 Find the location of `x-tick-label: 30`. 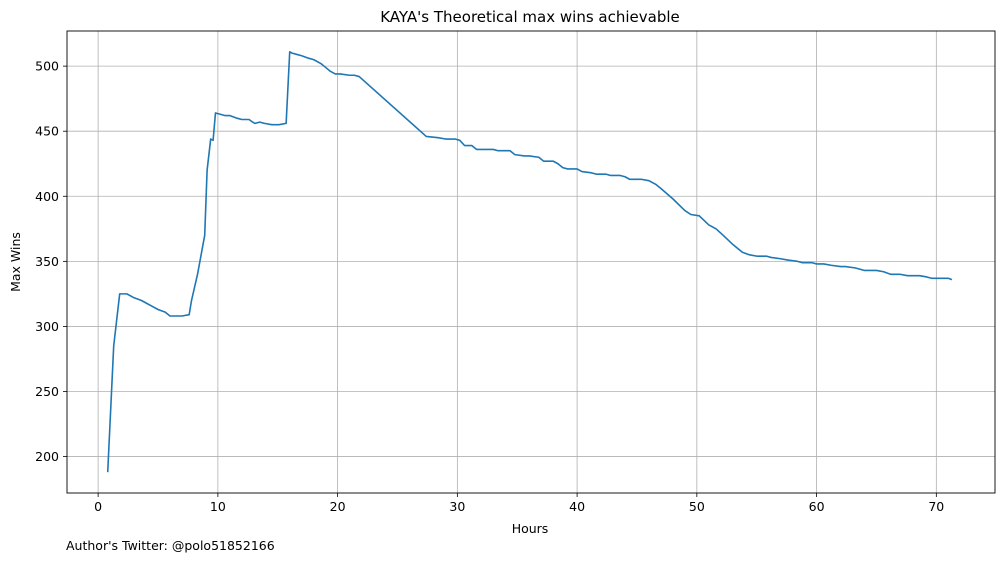

x-tick-label: 30 is located at coordinates (457, 506).